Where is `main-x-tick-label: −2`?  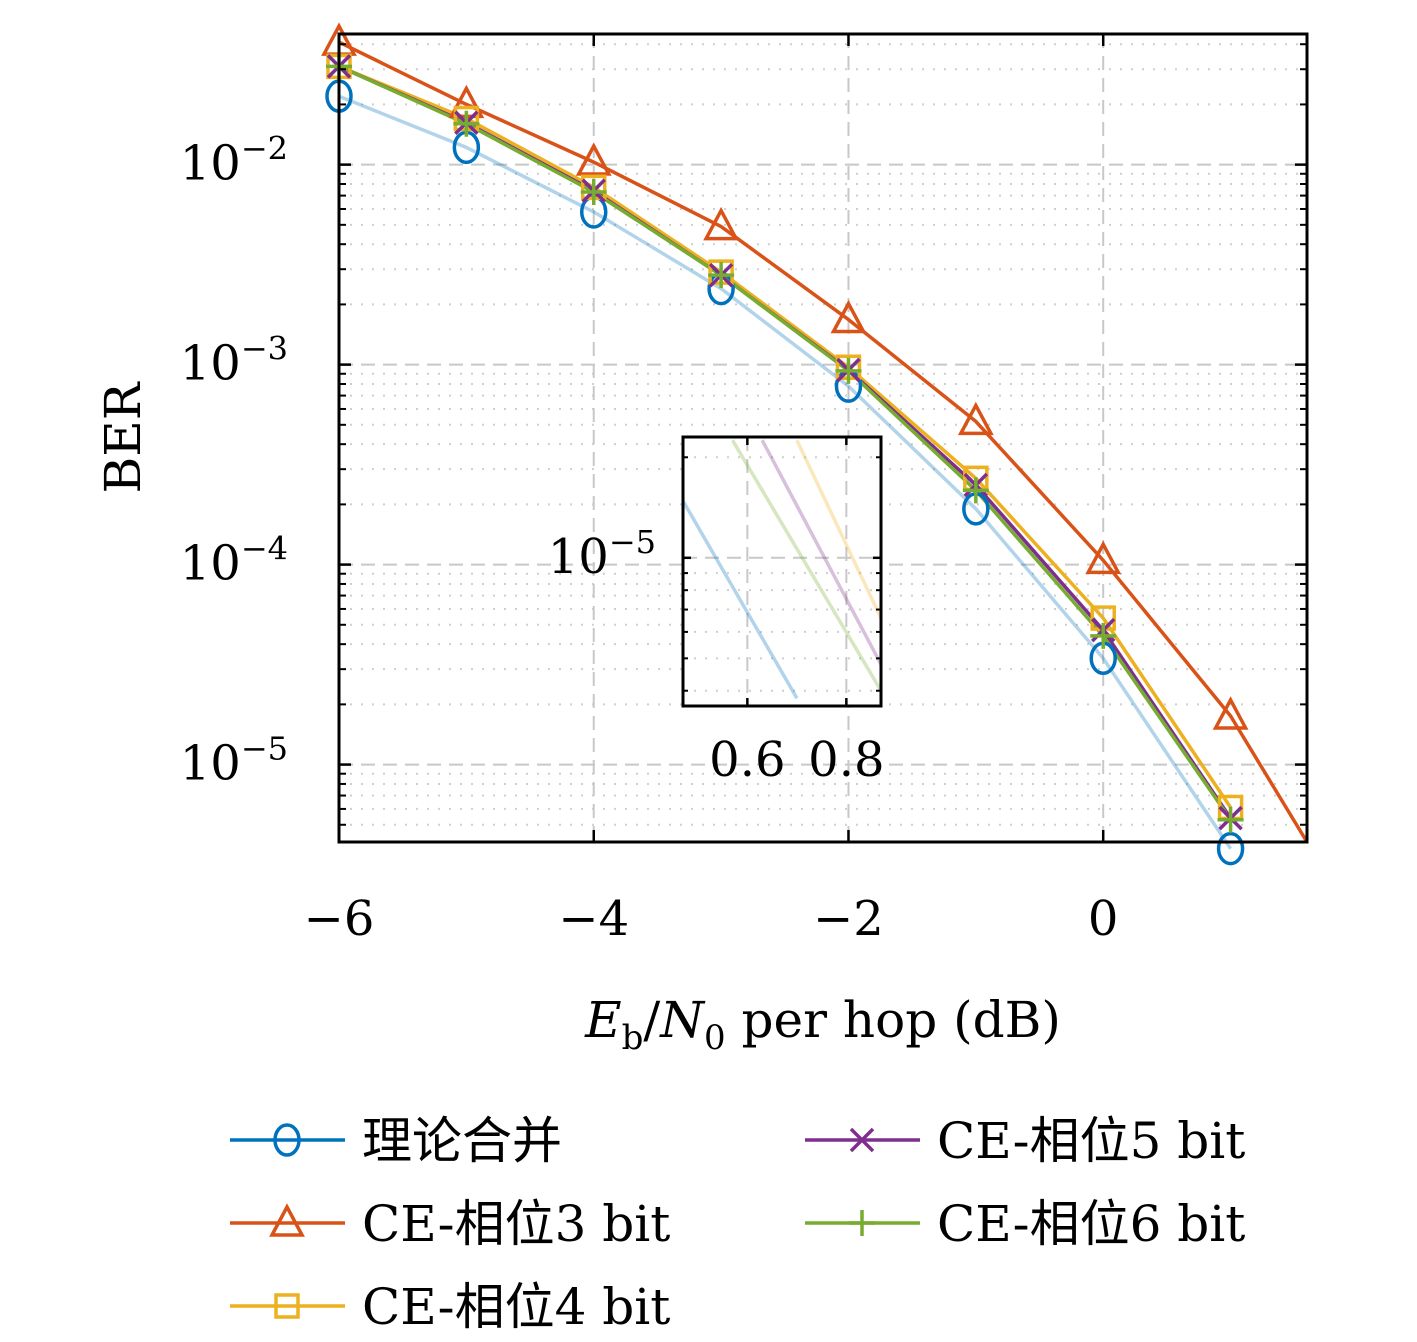
main-x-tick-label: −2 is located at coordinates (848, 919).